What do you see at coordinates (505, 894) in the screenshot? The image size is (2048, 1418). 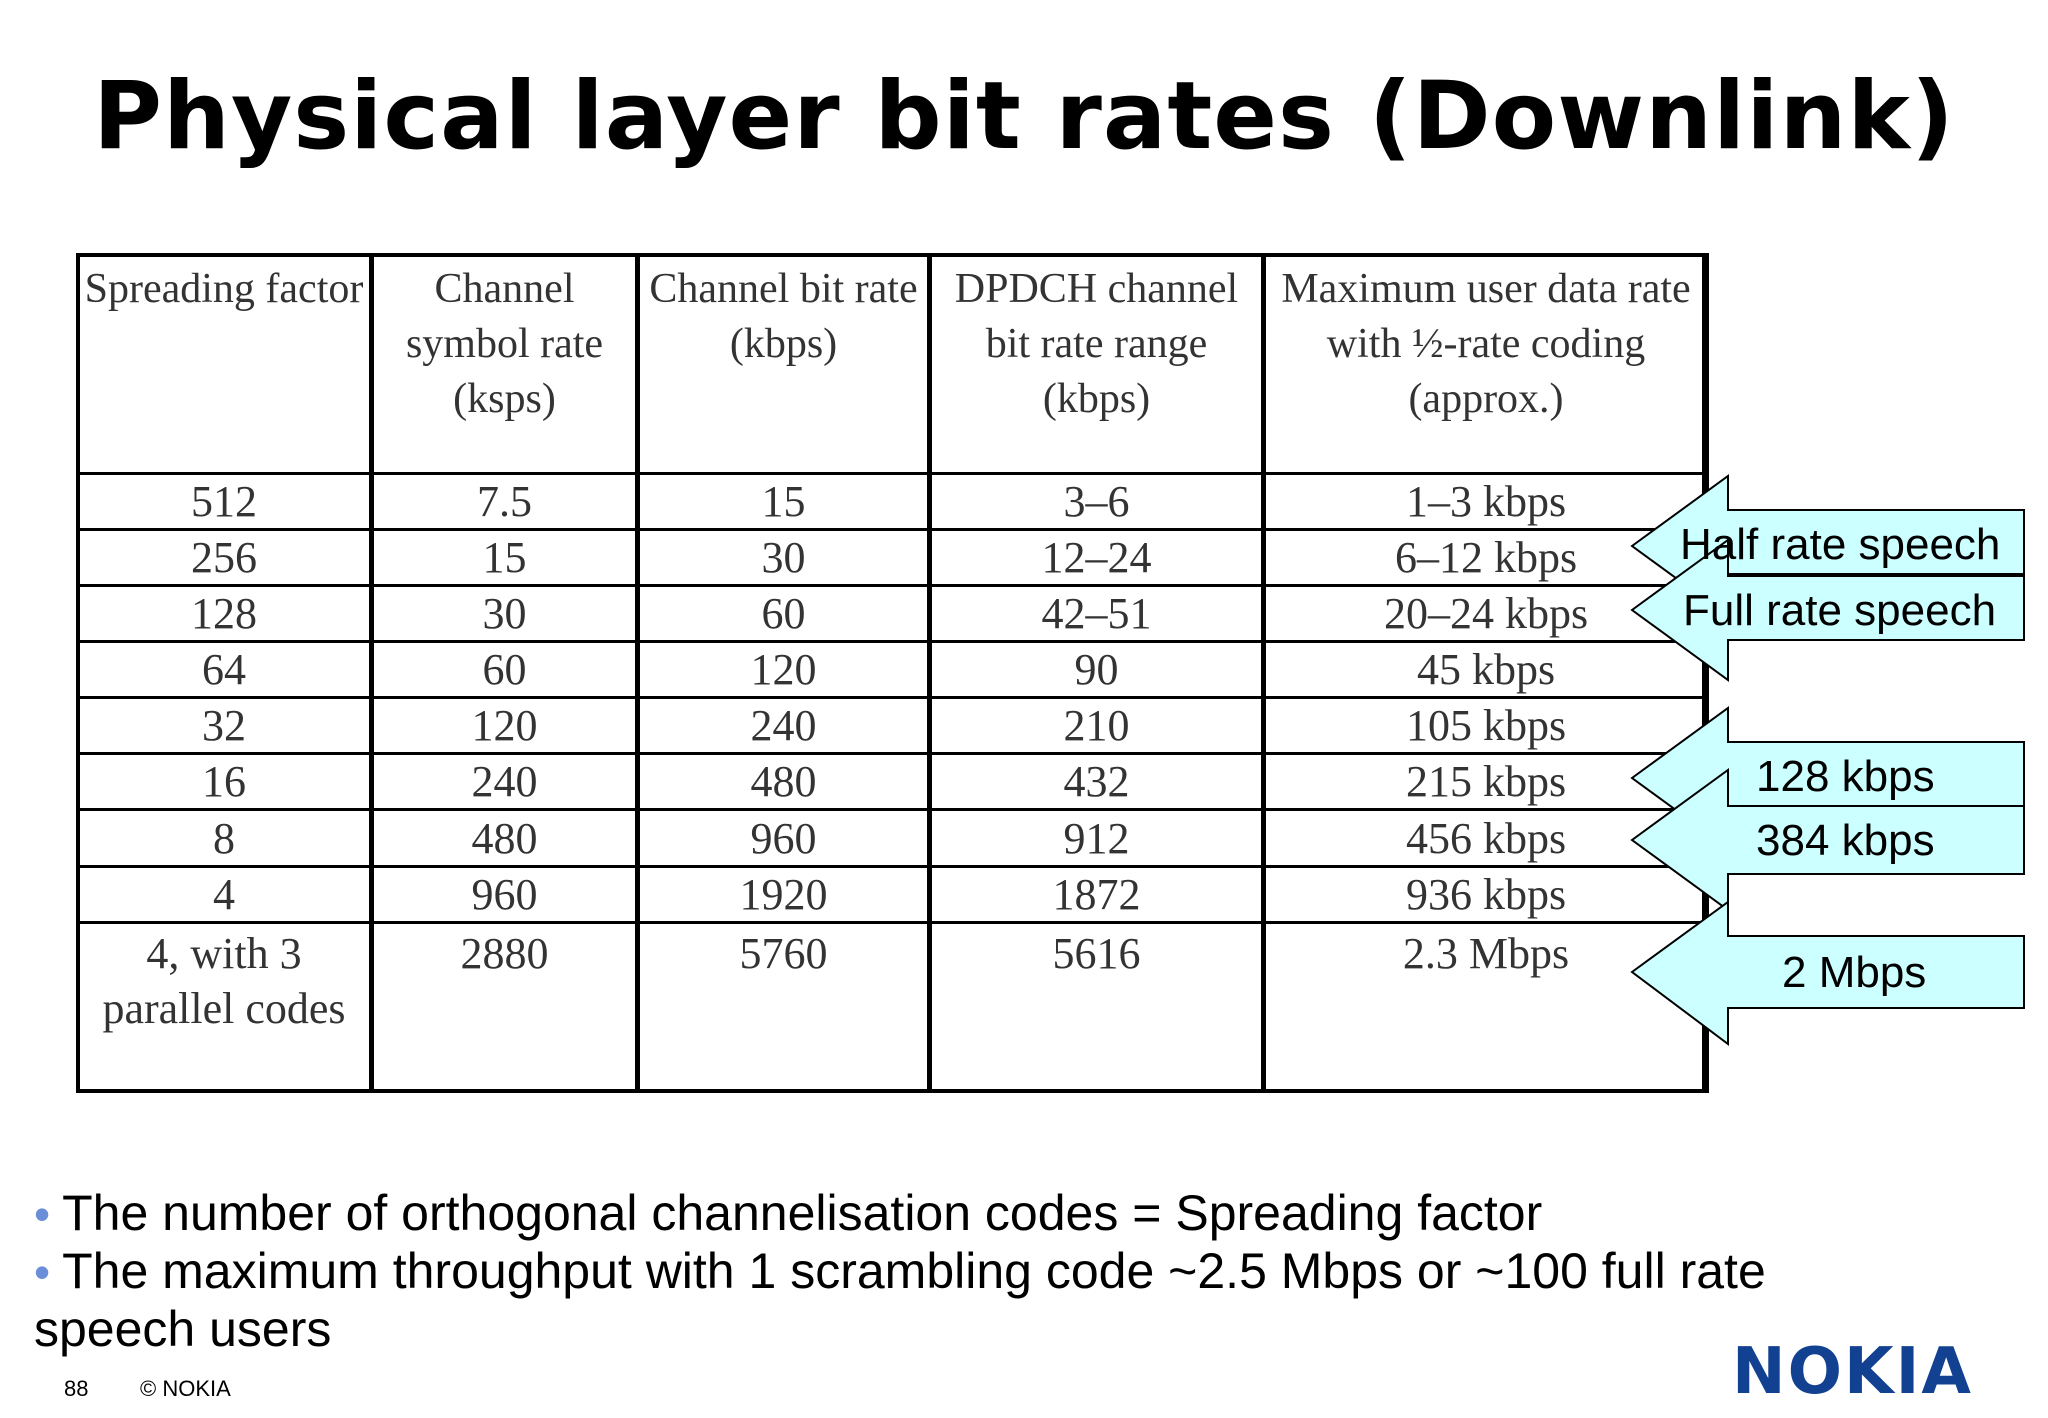 I see `cell-symbol-rate: 960` at bounding box center [505, 894].